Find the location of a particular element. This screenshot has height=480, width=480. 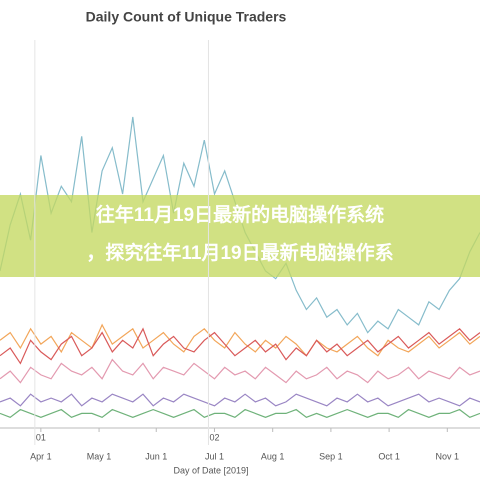

x-tick-label: Nov 1 is located at coordinates (448, 456).